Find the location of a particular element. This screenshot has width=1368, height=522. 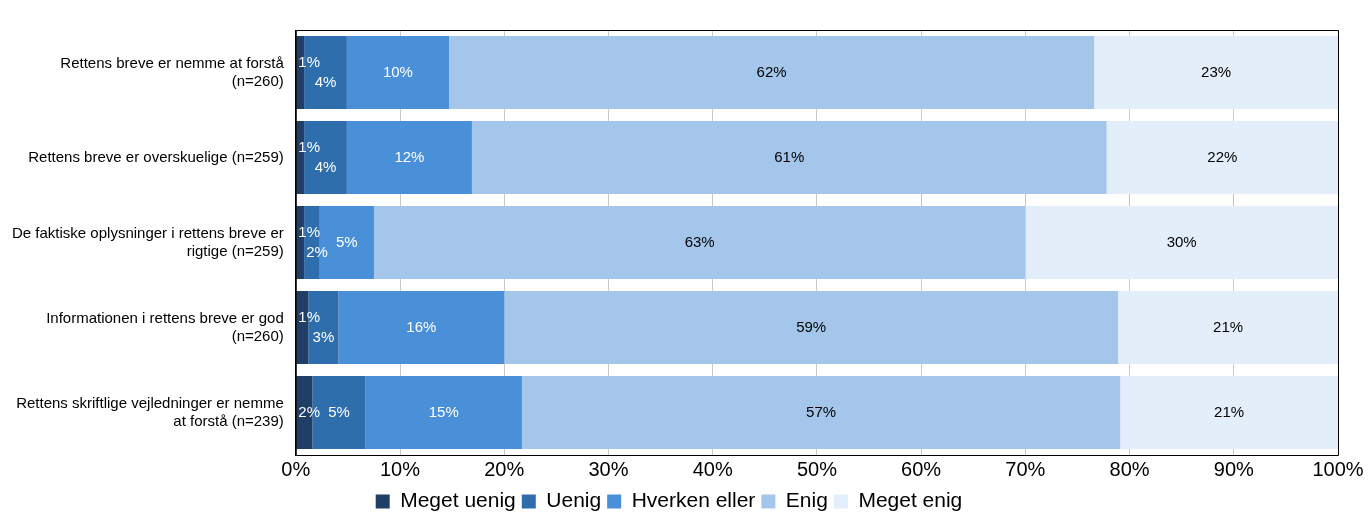

data-label: 10% is located at coordinates (397, 71).